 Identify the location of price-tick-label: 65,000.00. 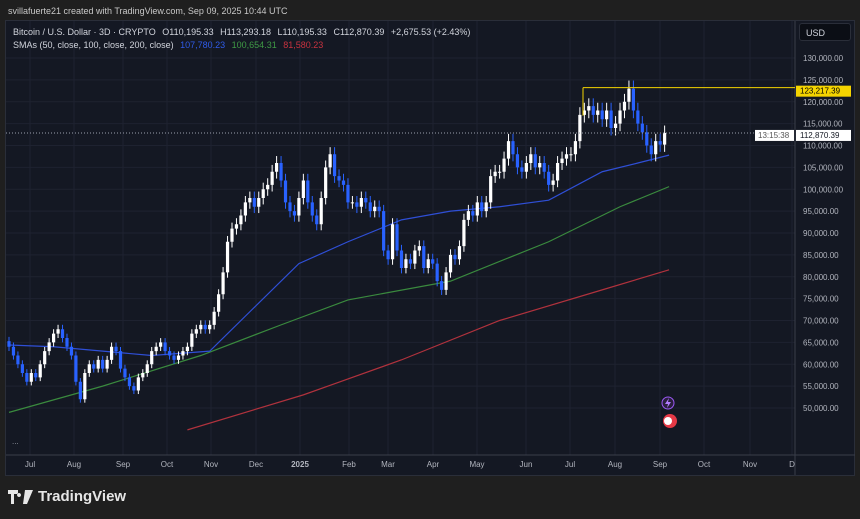
(821, 342).